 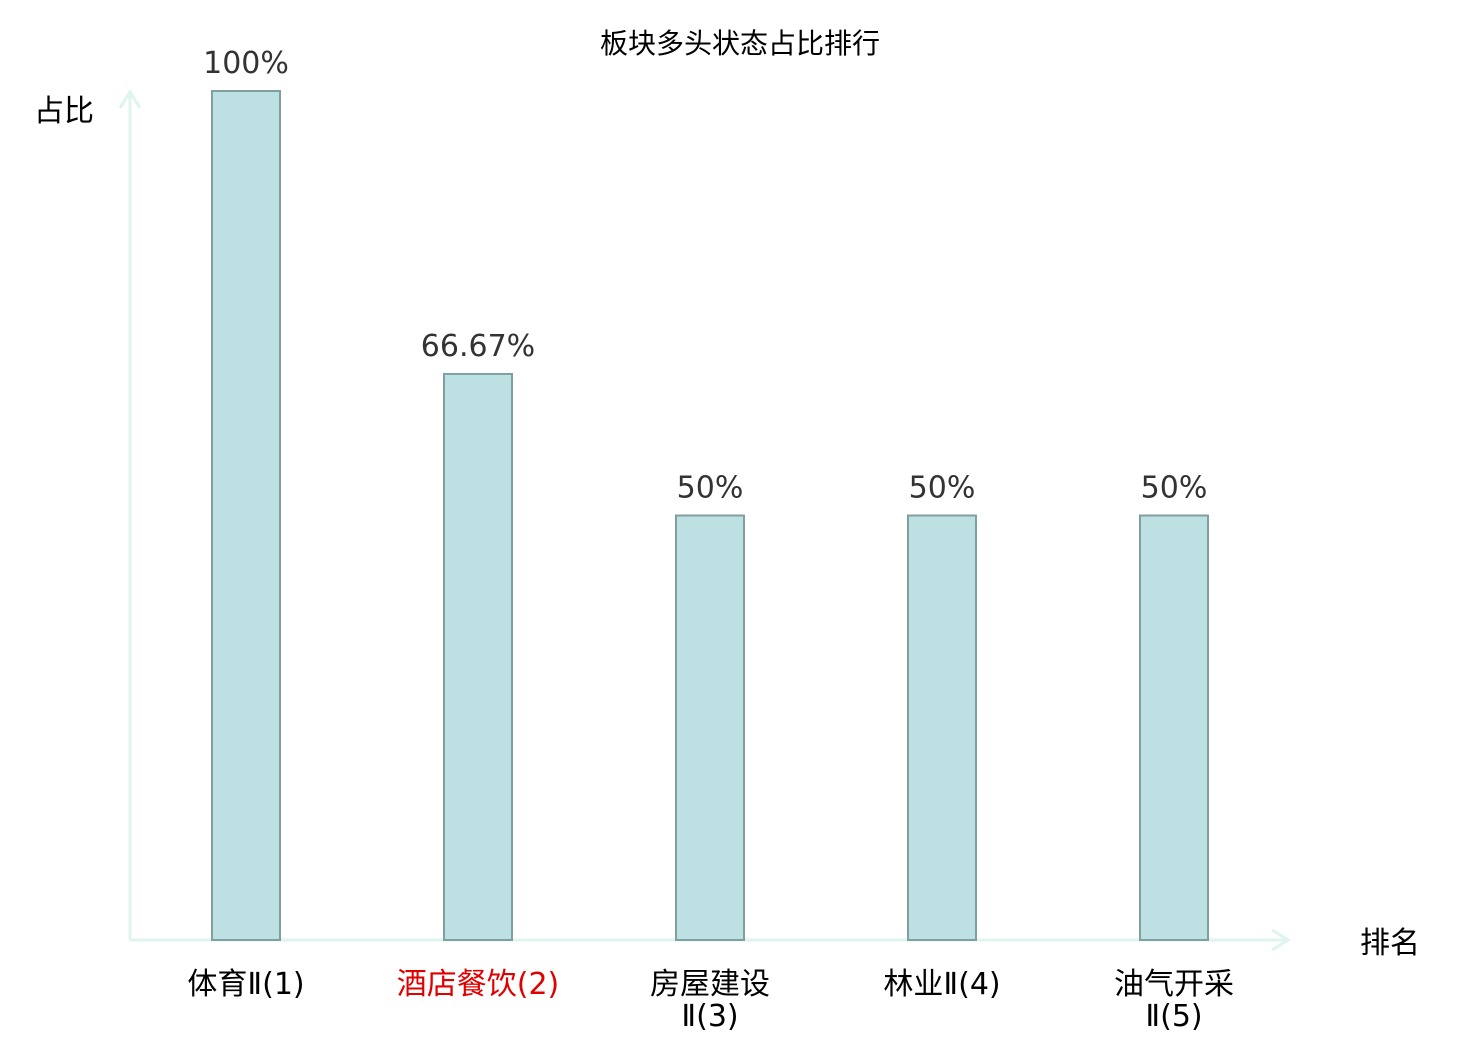 I want to click on x-axis-arrow-icon, so click(x=1281, y=940).